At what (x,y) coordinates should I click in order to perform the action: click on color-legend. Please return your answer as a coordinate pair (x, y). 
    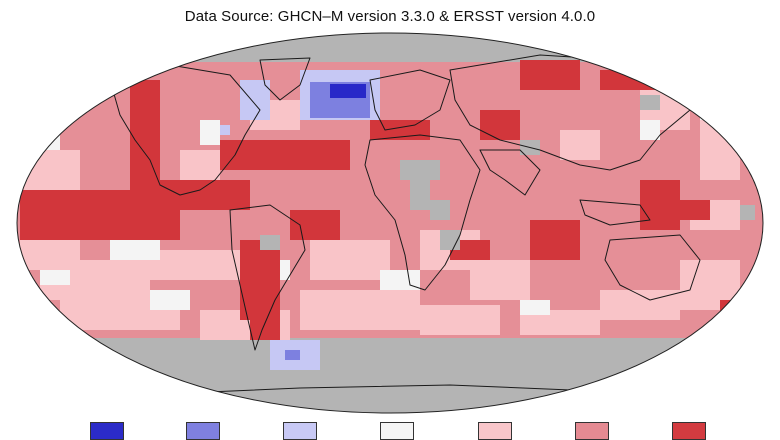
    Looking at the image, I should click on (390, 431).